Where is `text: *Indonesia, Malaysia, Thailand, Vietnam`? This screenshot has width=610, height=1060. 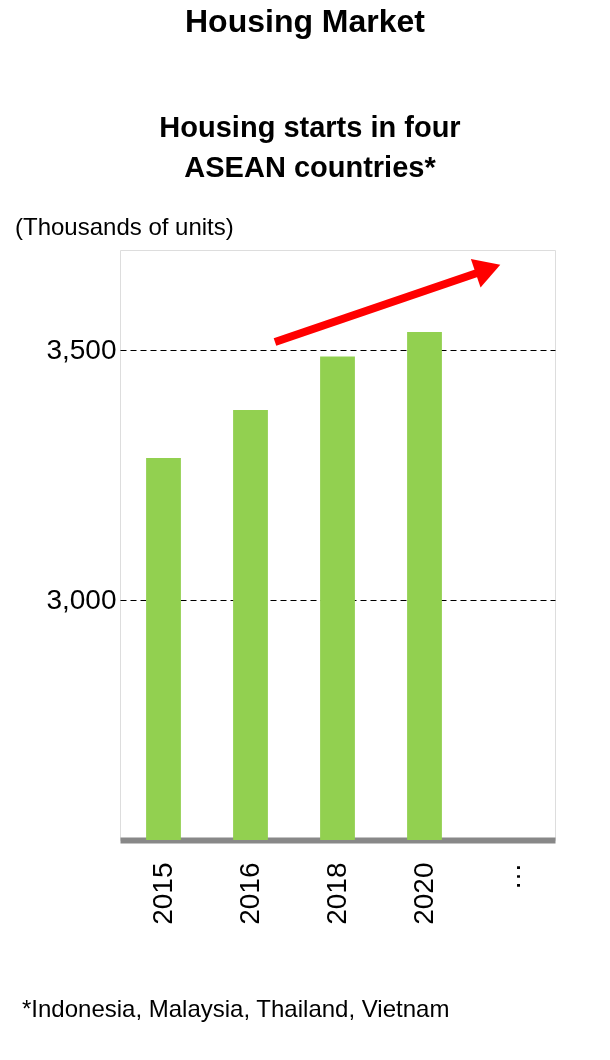 text: *Indonesia, Malaysia, Thailand, Vietnam is located at coordinates (236, 1008).